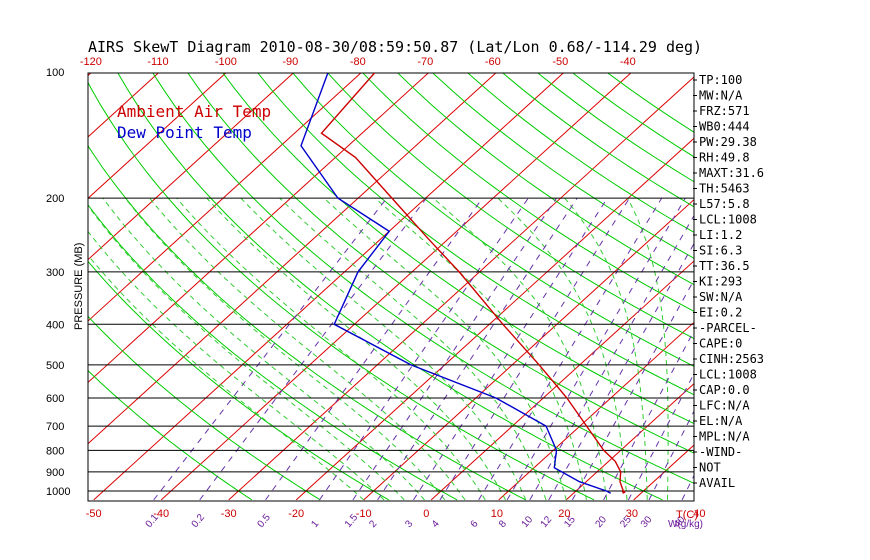  I want to click on stat-entry: LCL:1008, so click(728, 375).